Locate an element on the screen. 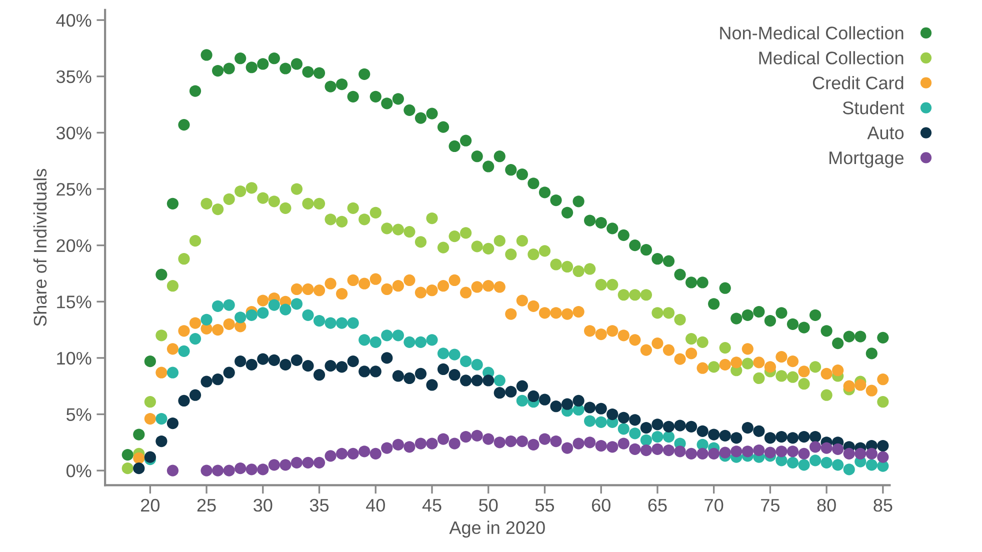  x-tick-label: 25 is located at coordinates (206, 505).